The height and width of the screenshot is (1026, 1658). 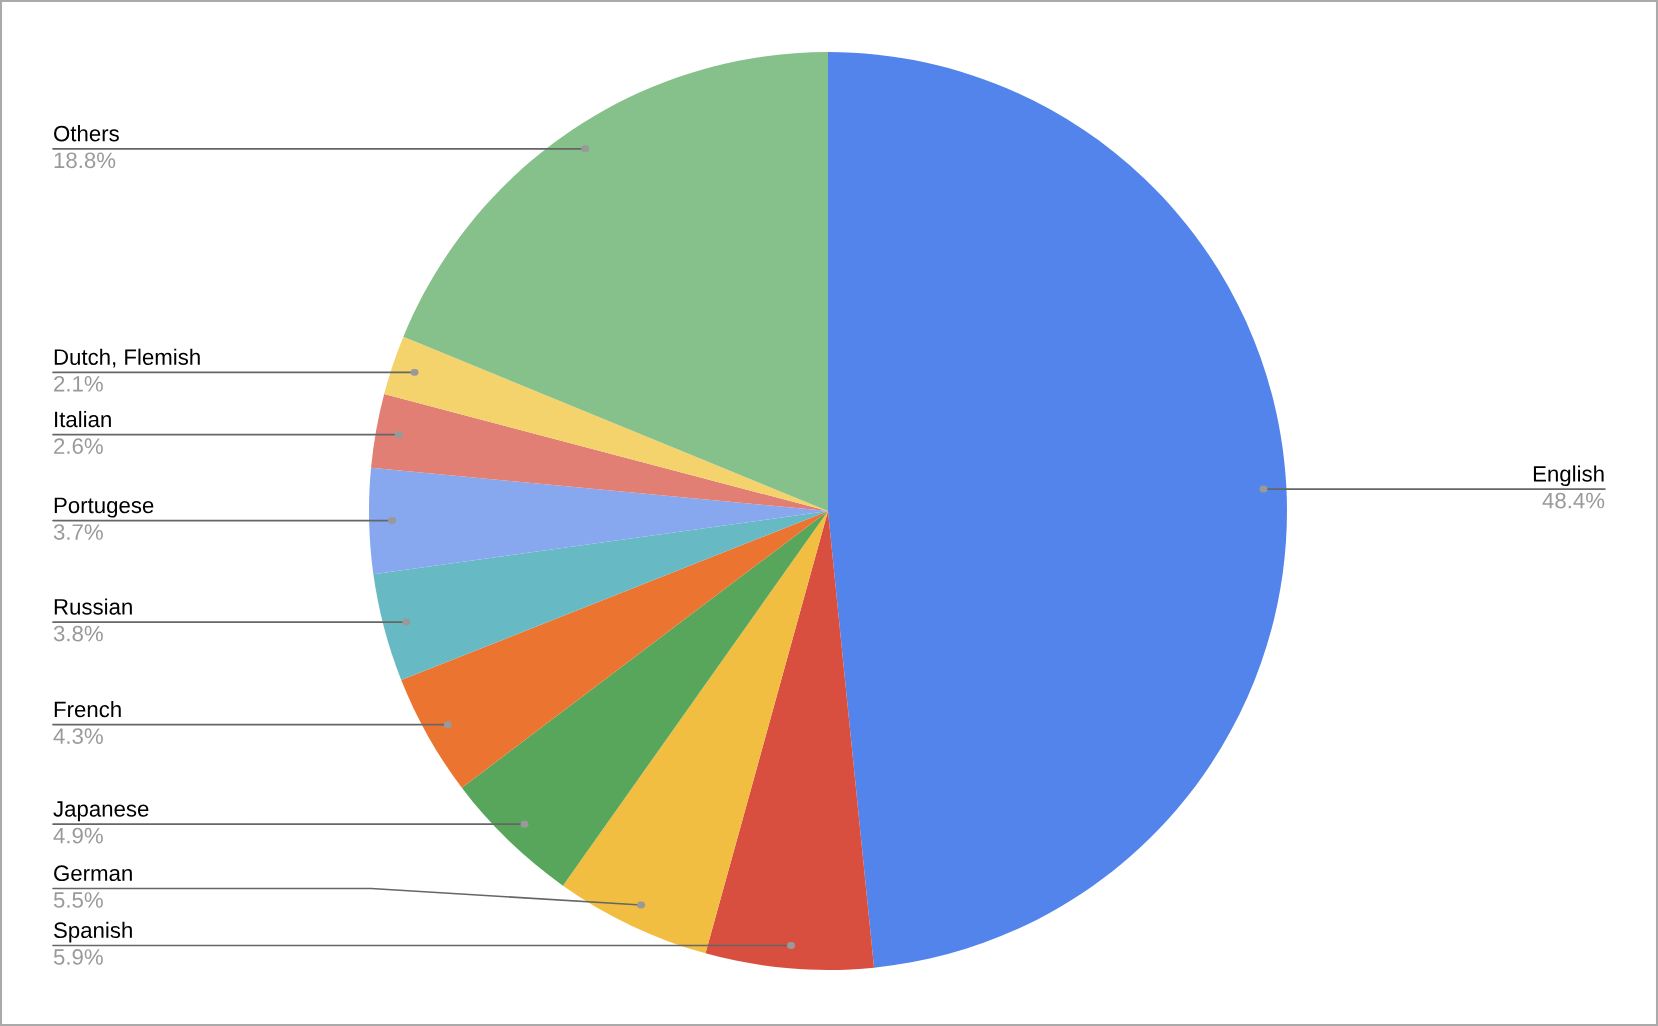 What do you see at coordinates (78, 835) in the screenshot?
I see `data-label: 4.9%` at bounding box center [78, 835].